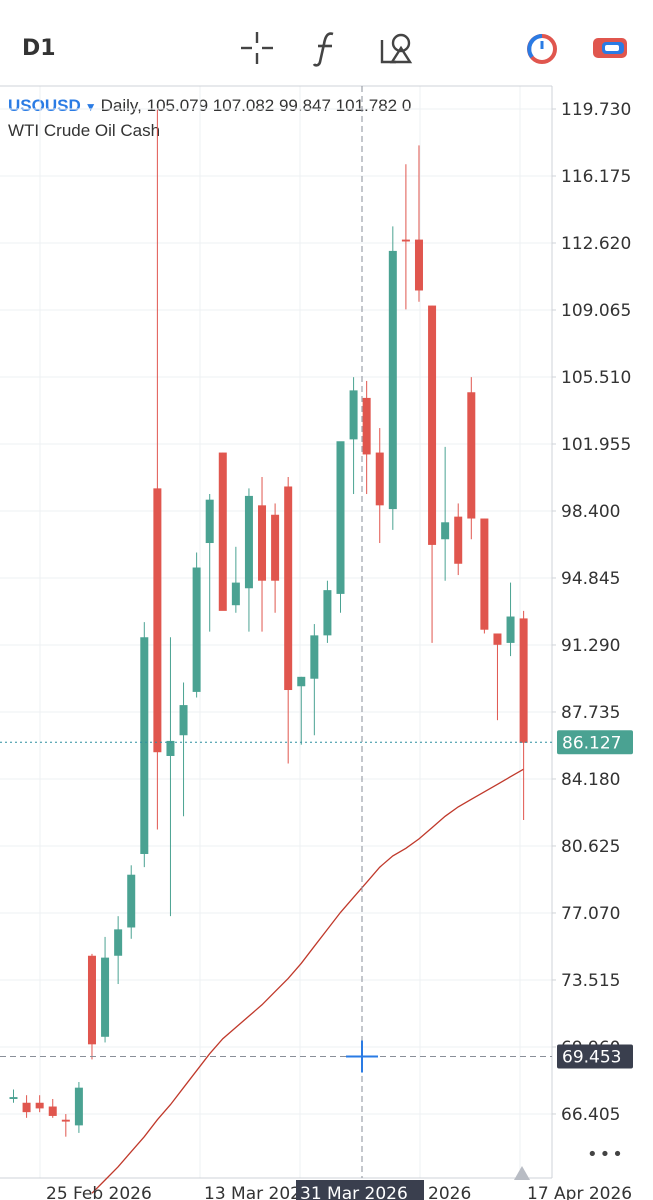  I want to click on scroll-to-latest-icon, so click(522, 1173).